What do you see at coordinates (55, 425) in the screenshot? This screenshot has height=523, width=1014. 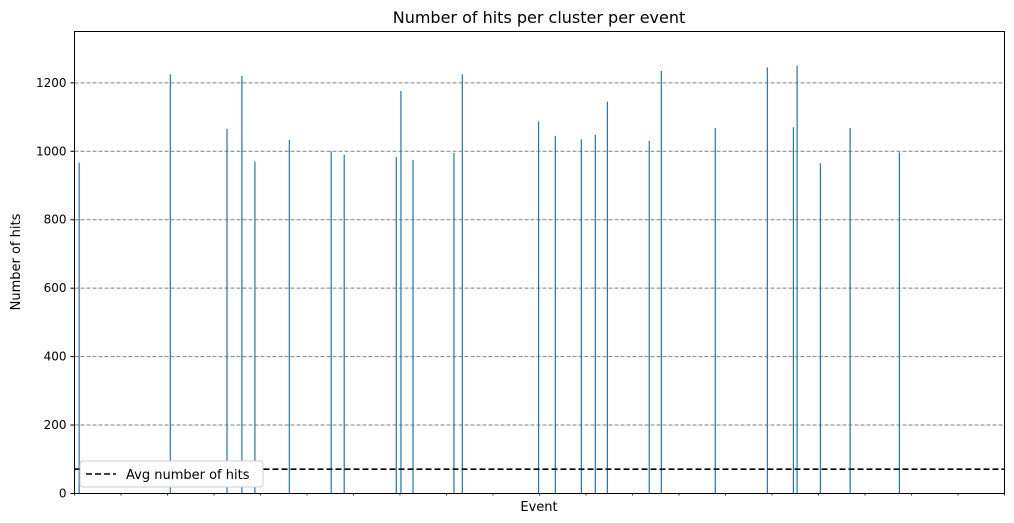 I see `y-tick-label: 200` at bounding box center [55, 425].